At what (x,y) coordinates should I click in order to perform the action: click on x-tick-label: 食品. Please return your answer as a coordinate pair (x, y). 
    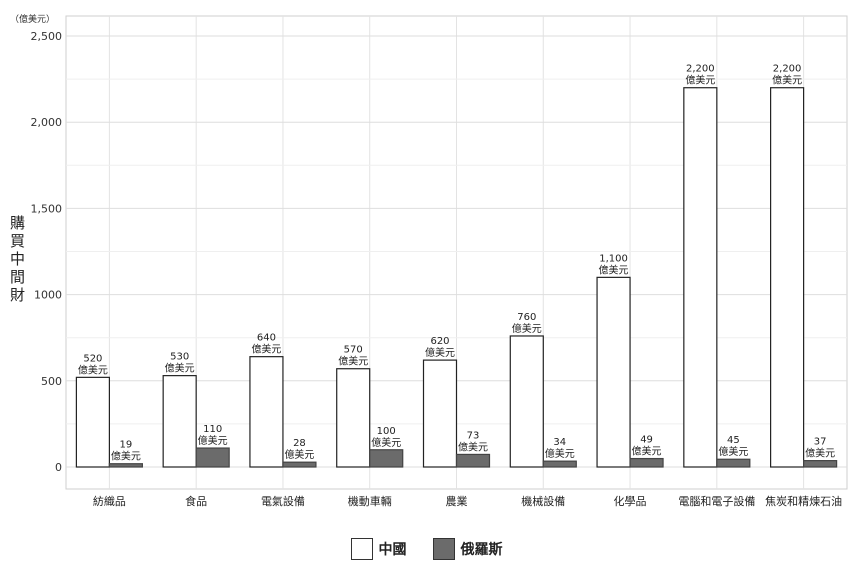
    Looking at the image, I should click on (196, 501).